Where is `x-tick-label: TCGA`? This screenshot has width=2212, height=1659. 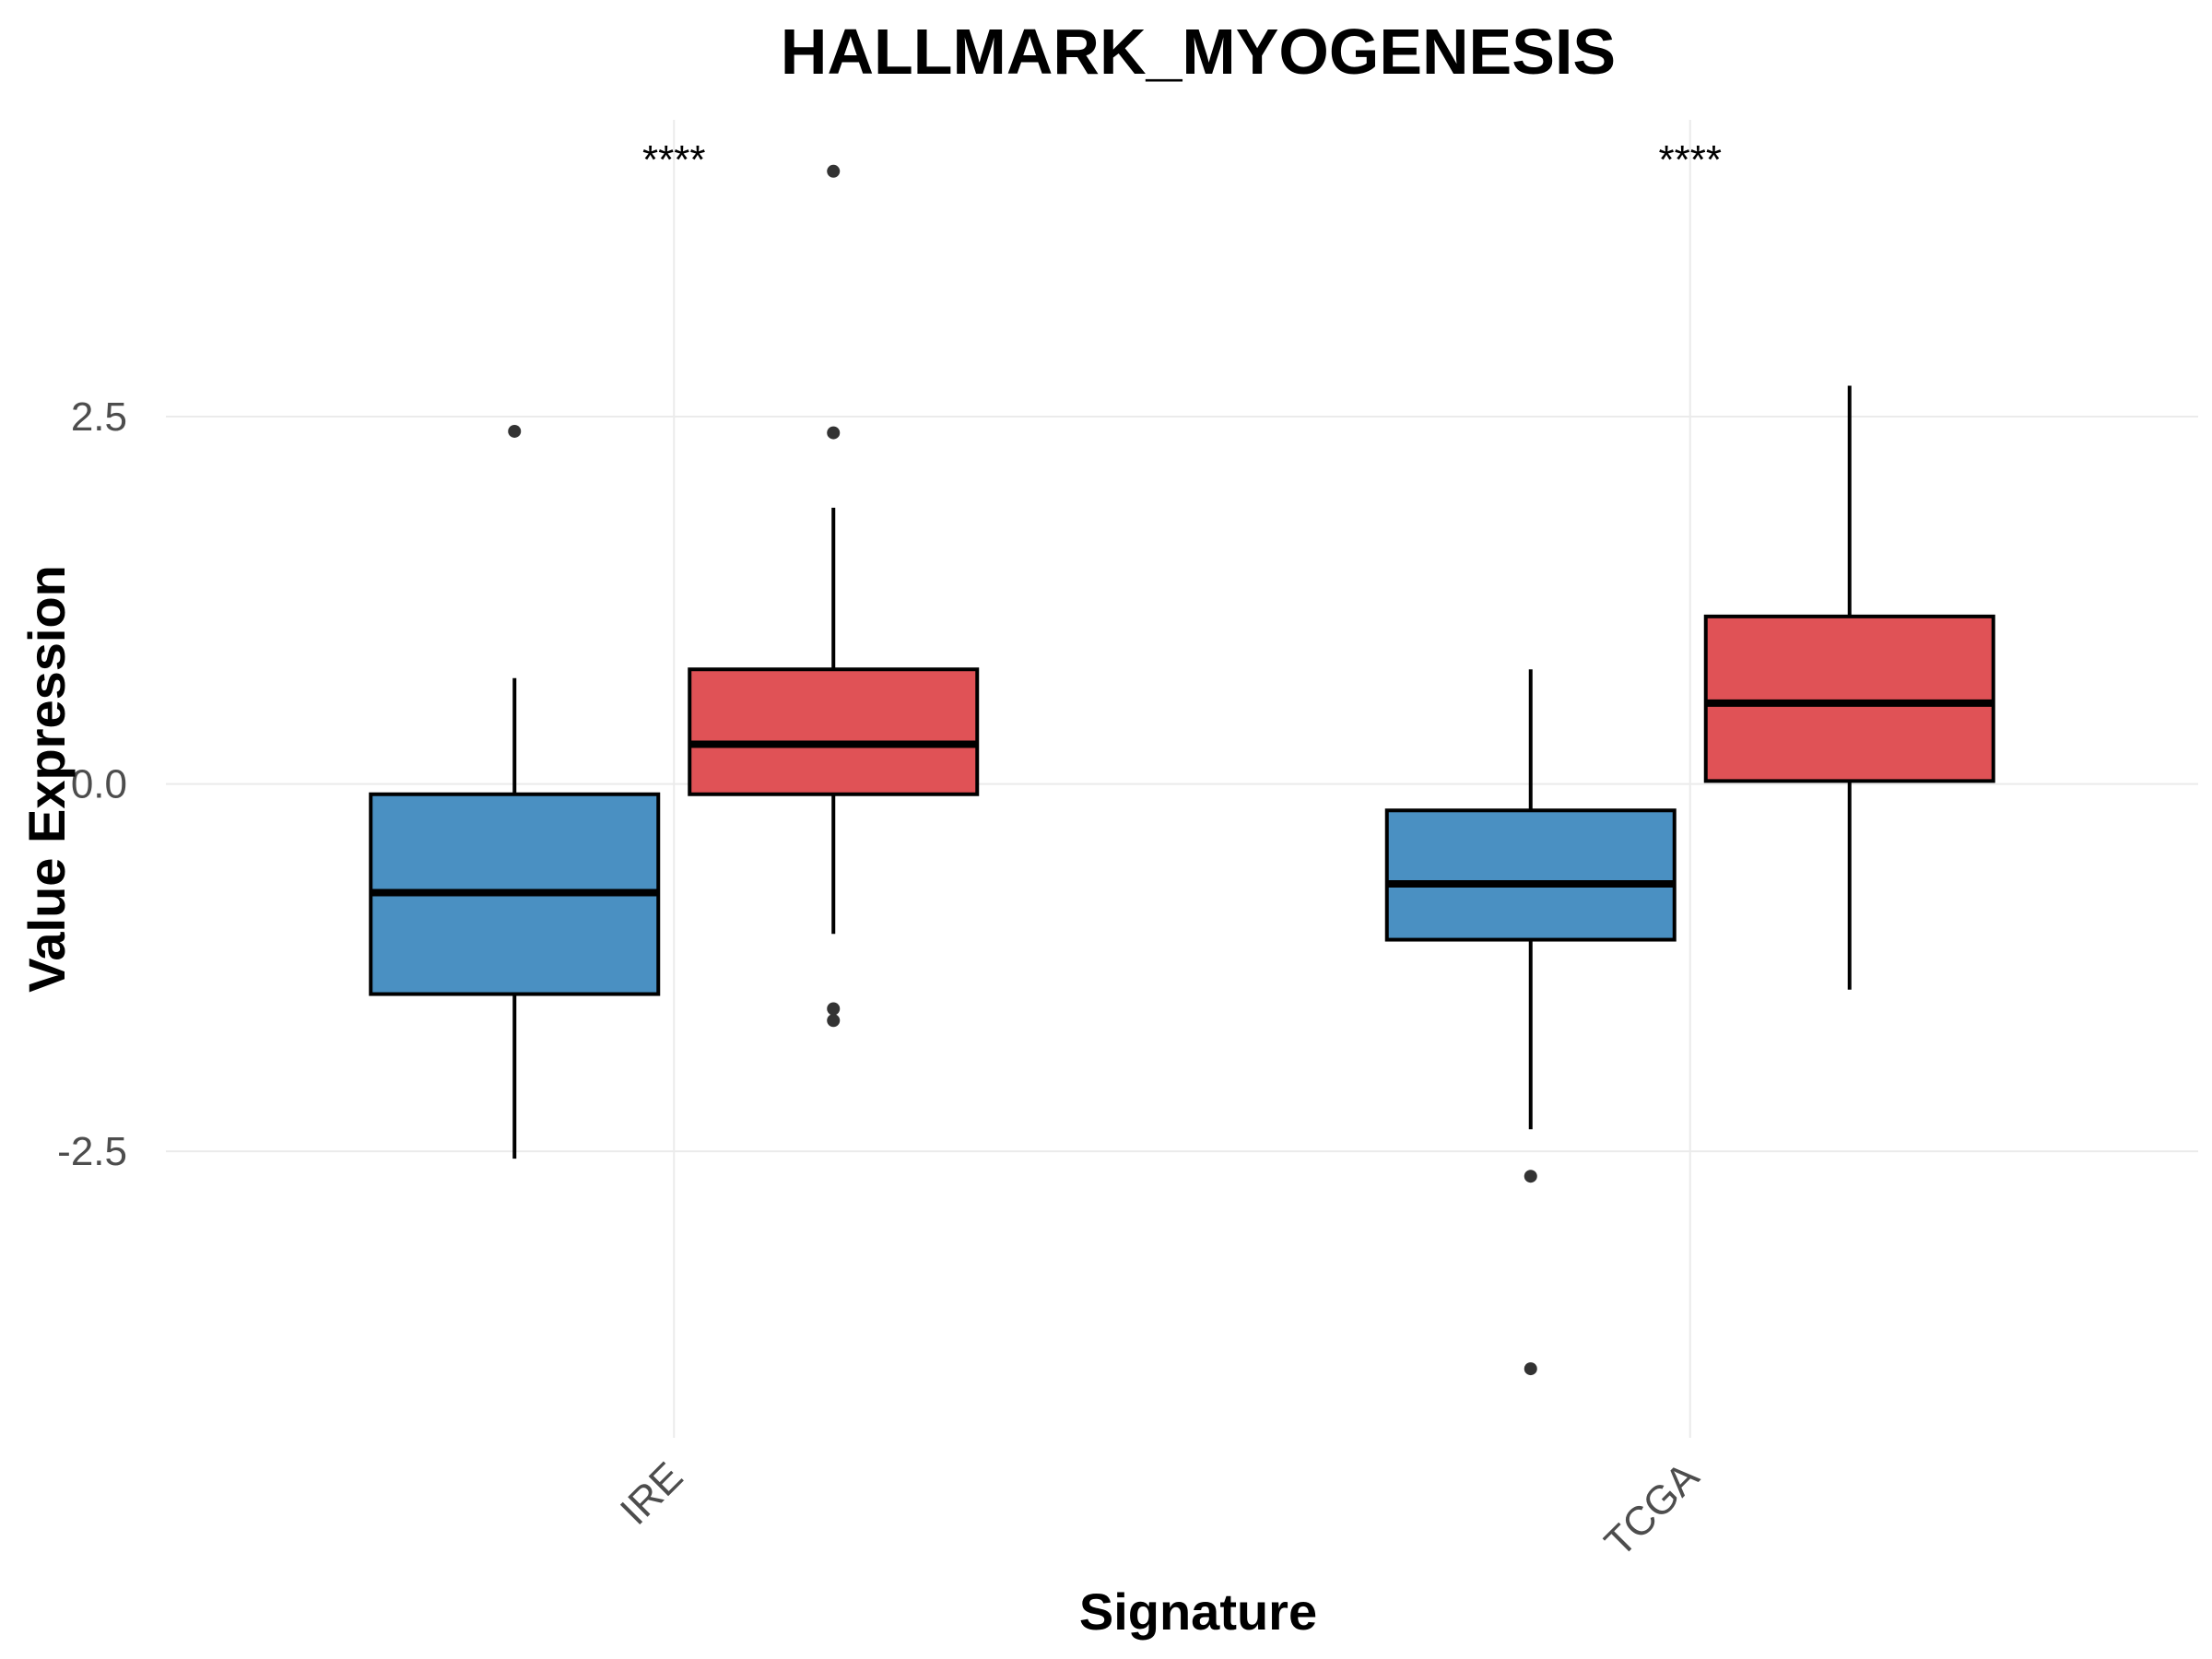 x-tick-label: TCGA is located at coordinates (1652, 1509).